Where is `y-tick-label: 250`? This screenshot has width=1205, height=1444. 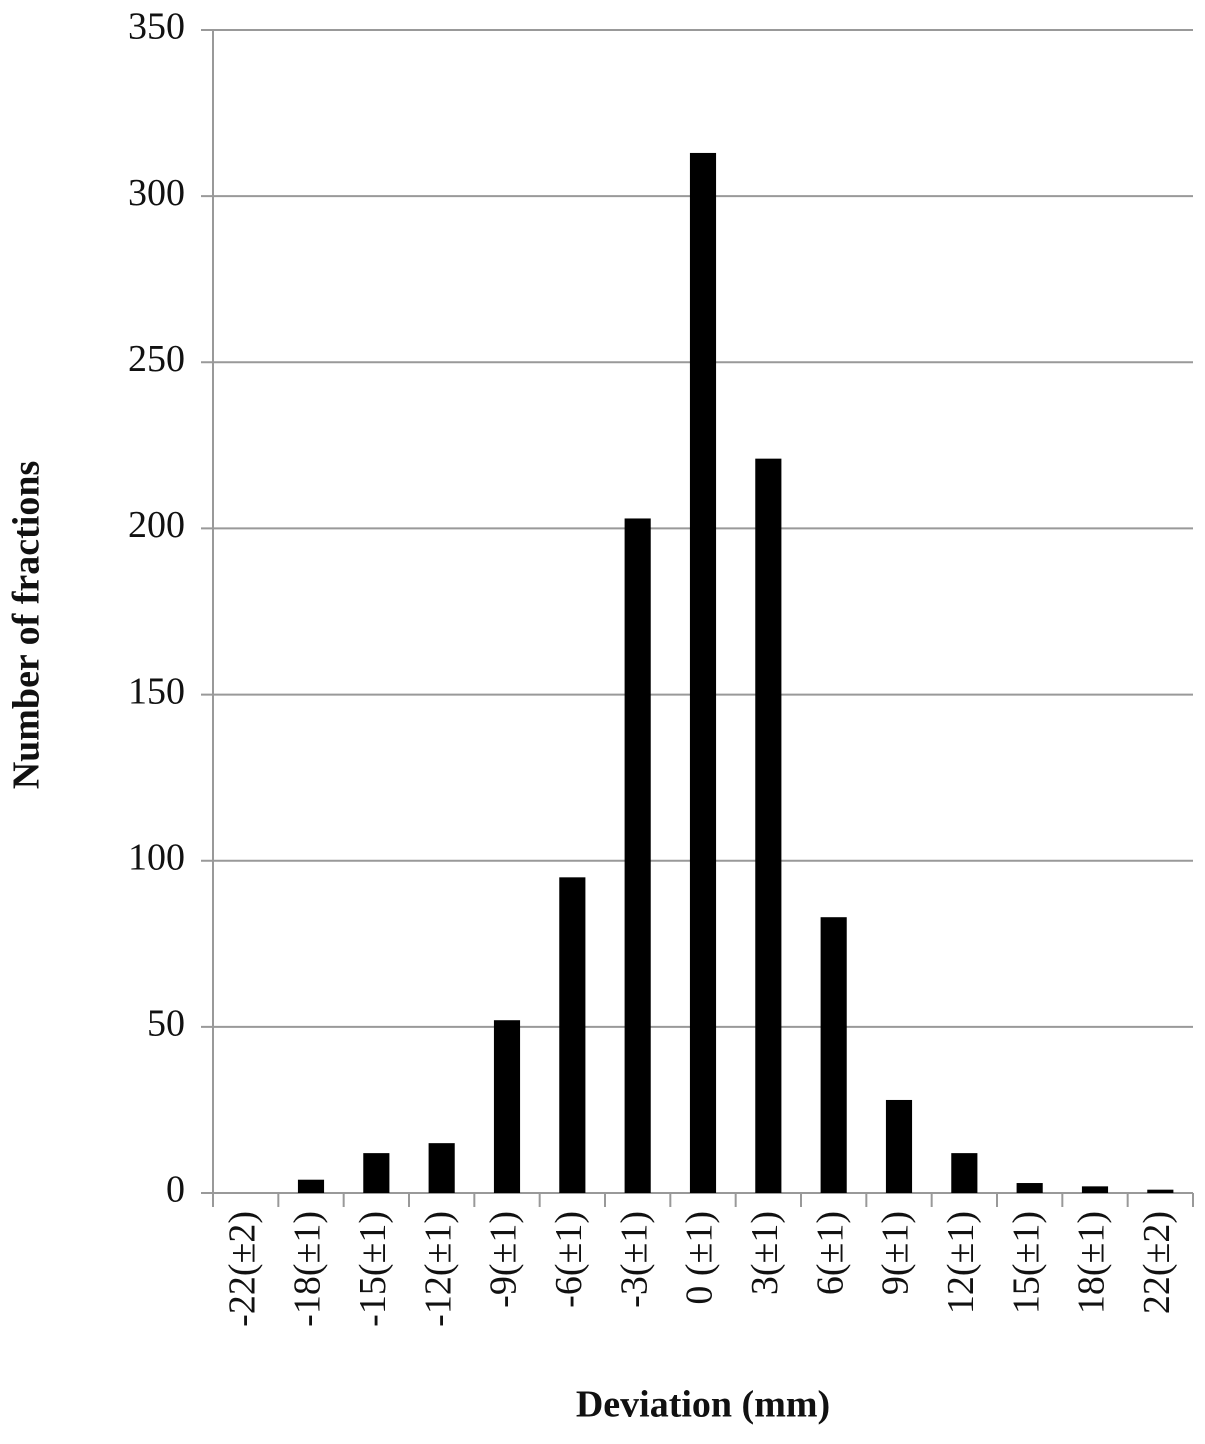
y-tick-label: 250 is located at coordinates (156, 359).